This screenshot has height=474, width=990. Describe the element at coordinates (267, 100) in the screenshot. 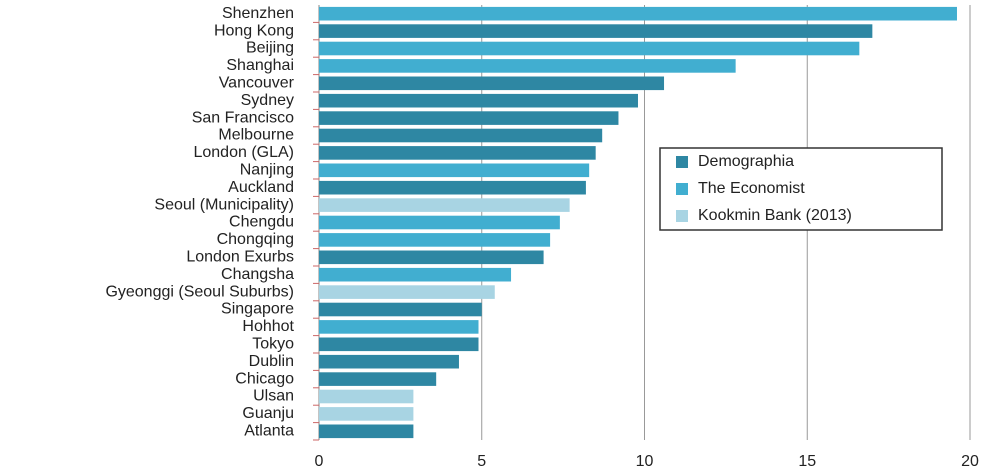

I see `y-tick-label: Sydney` at that location.